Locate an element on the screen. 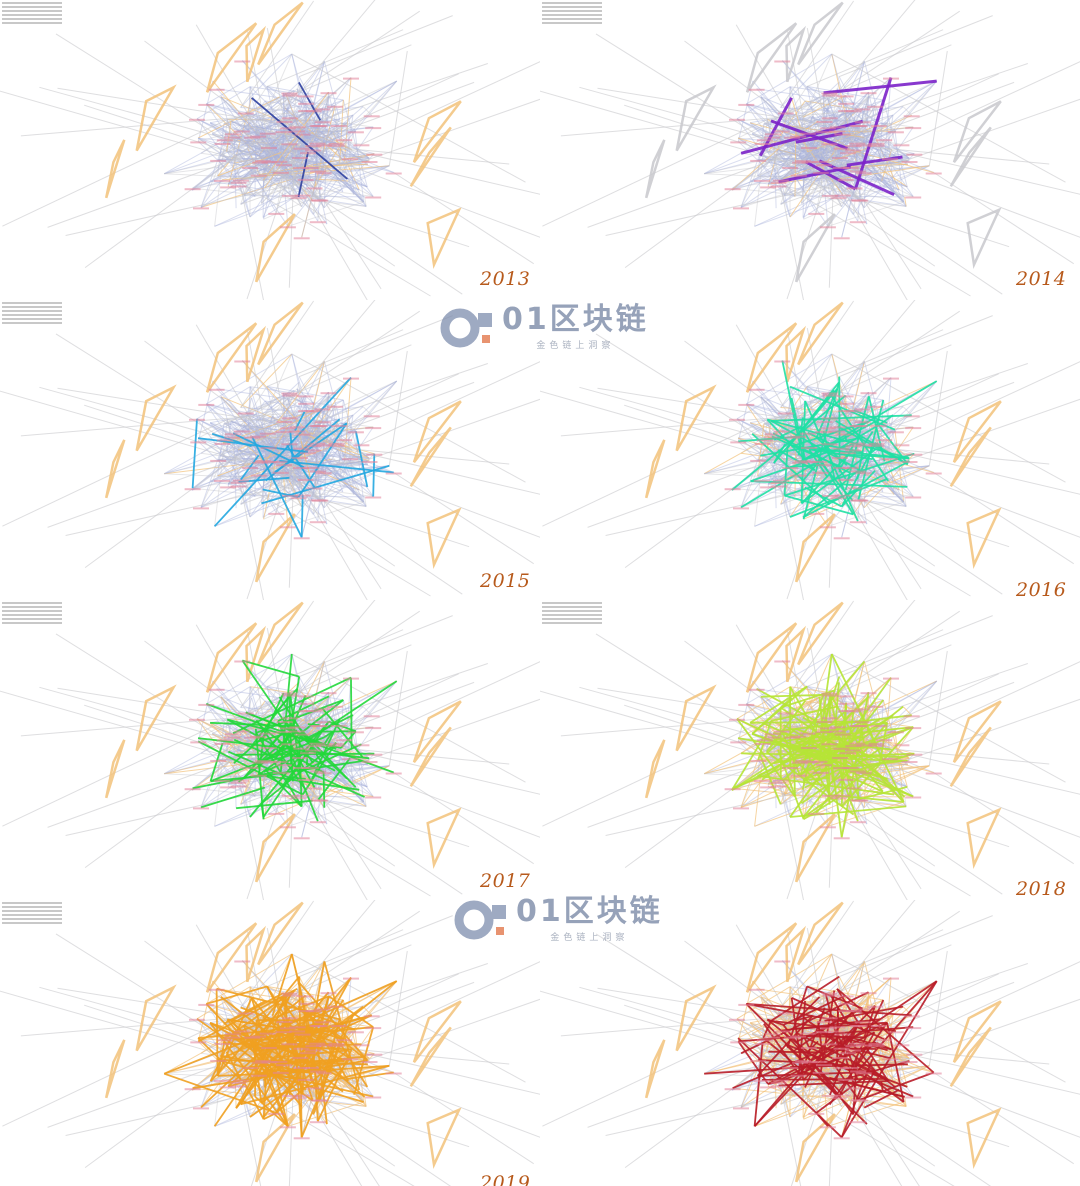 The width and height of the screenshot is (1080, 1186). year-label: 2013 is located at coordinates (505, 279).